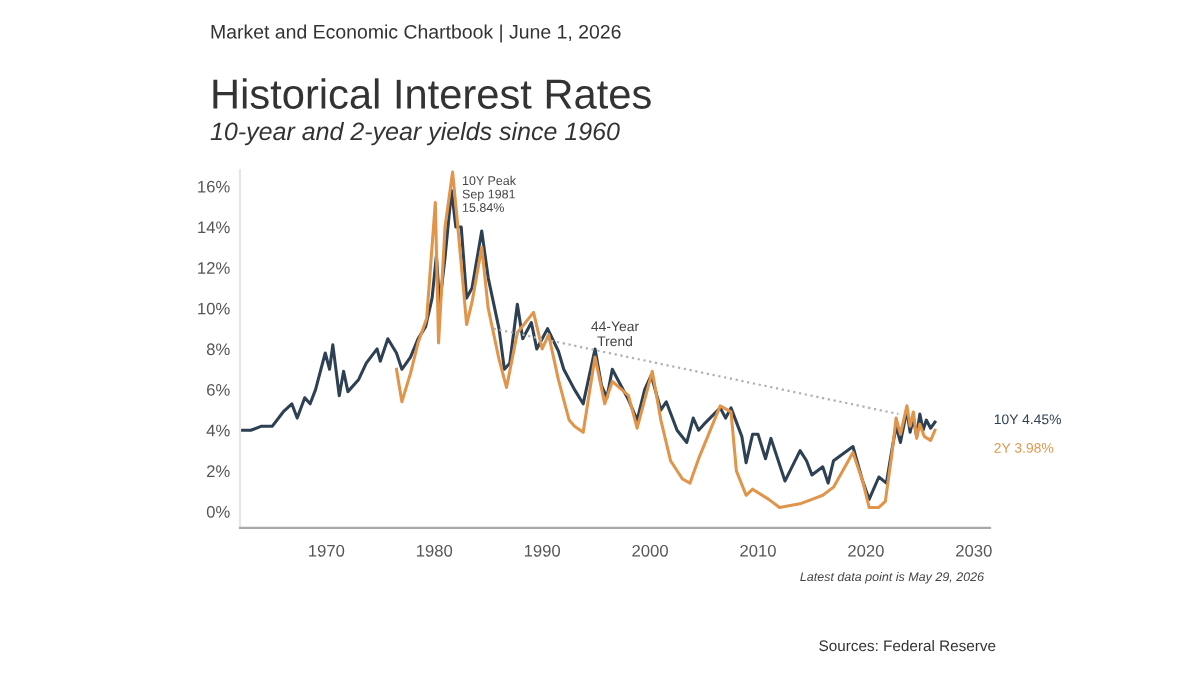 This screenshot has height=700, width=1200. Describe the element at coordinates (758, 550) in the screenshot. I see `x-tick-label: 2010` at that location.